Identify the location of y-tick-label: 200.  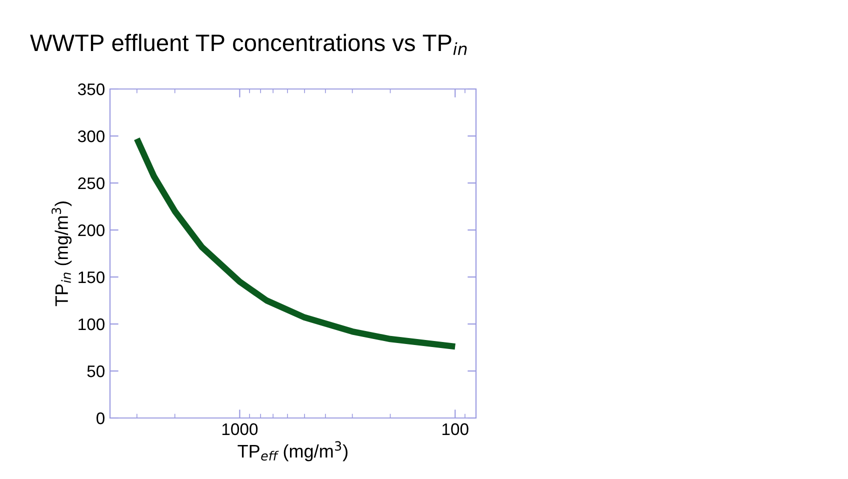
(91, 230).